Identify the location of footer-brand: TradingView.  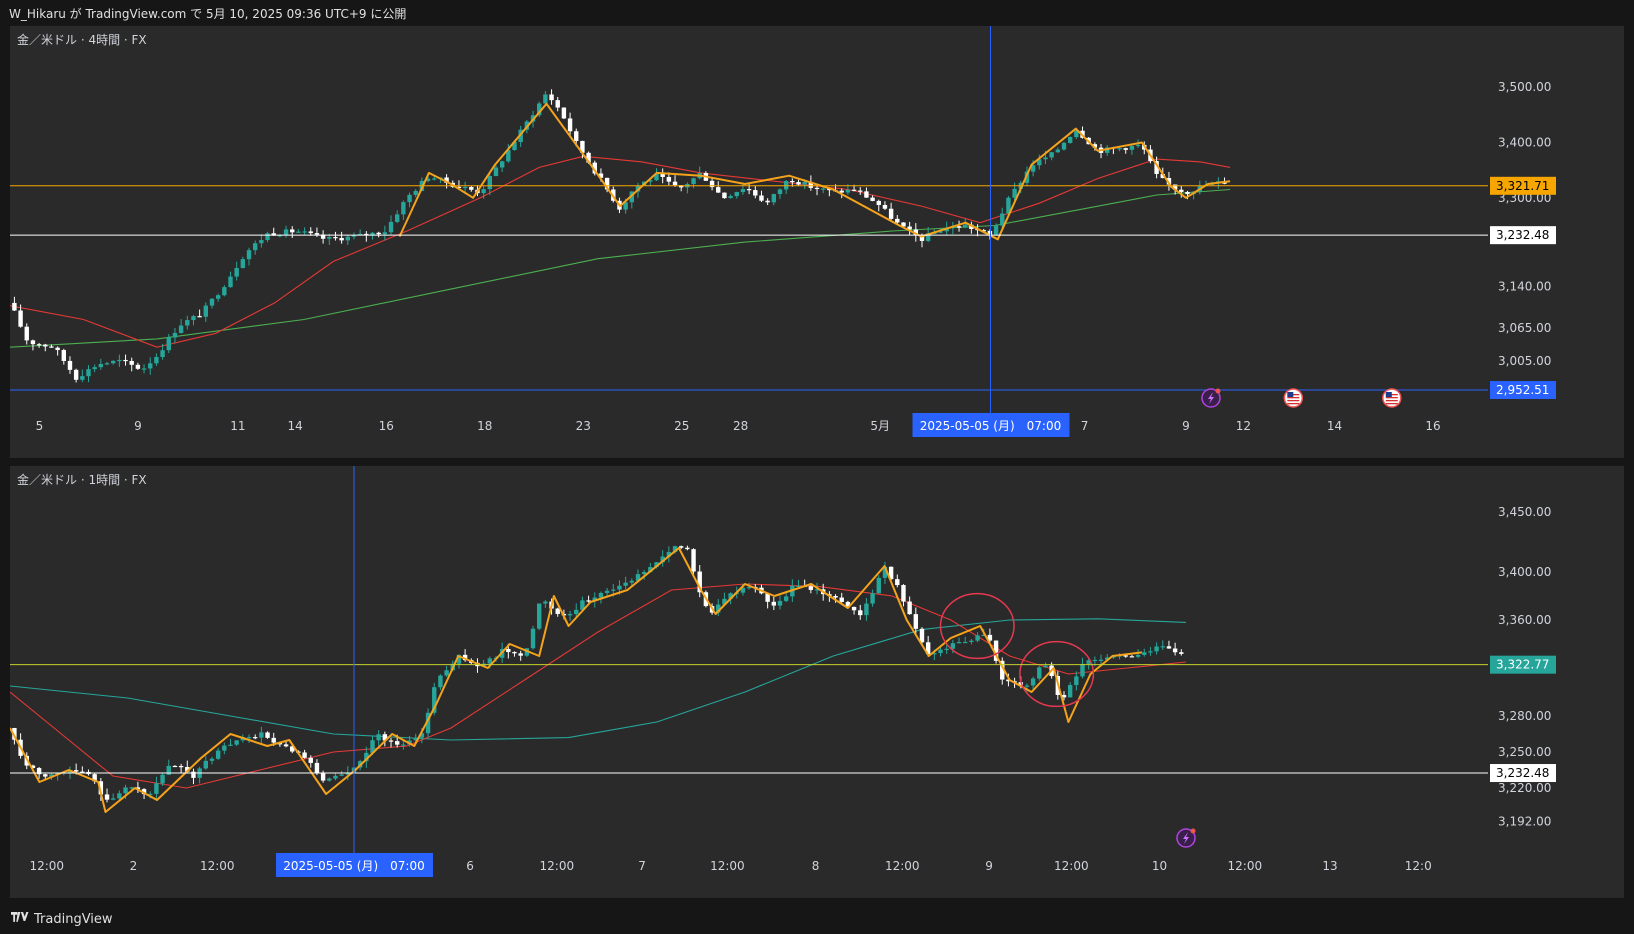
(73, 919).